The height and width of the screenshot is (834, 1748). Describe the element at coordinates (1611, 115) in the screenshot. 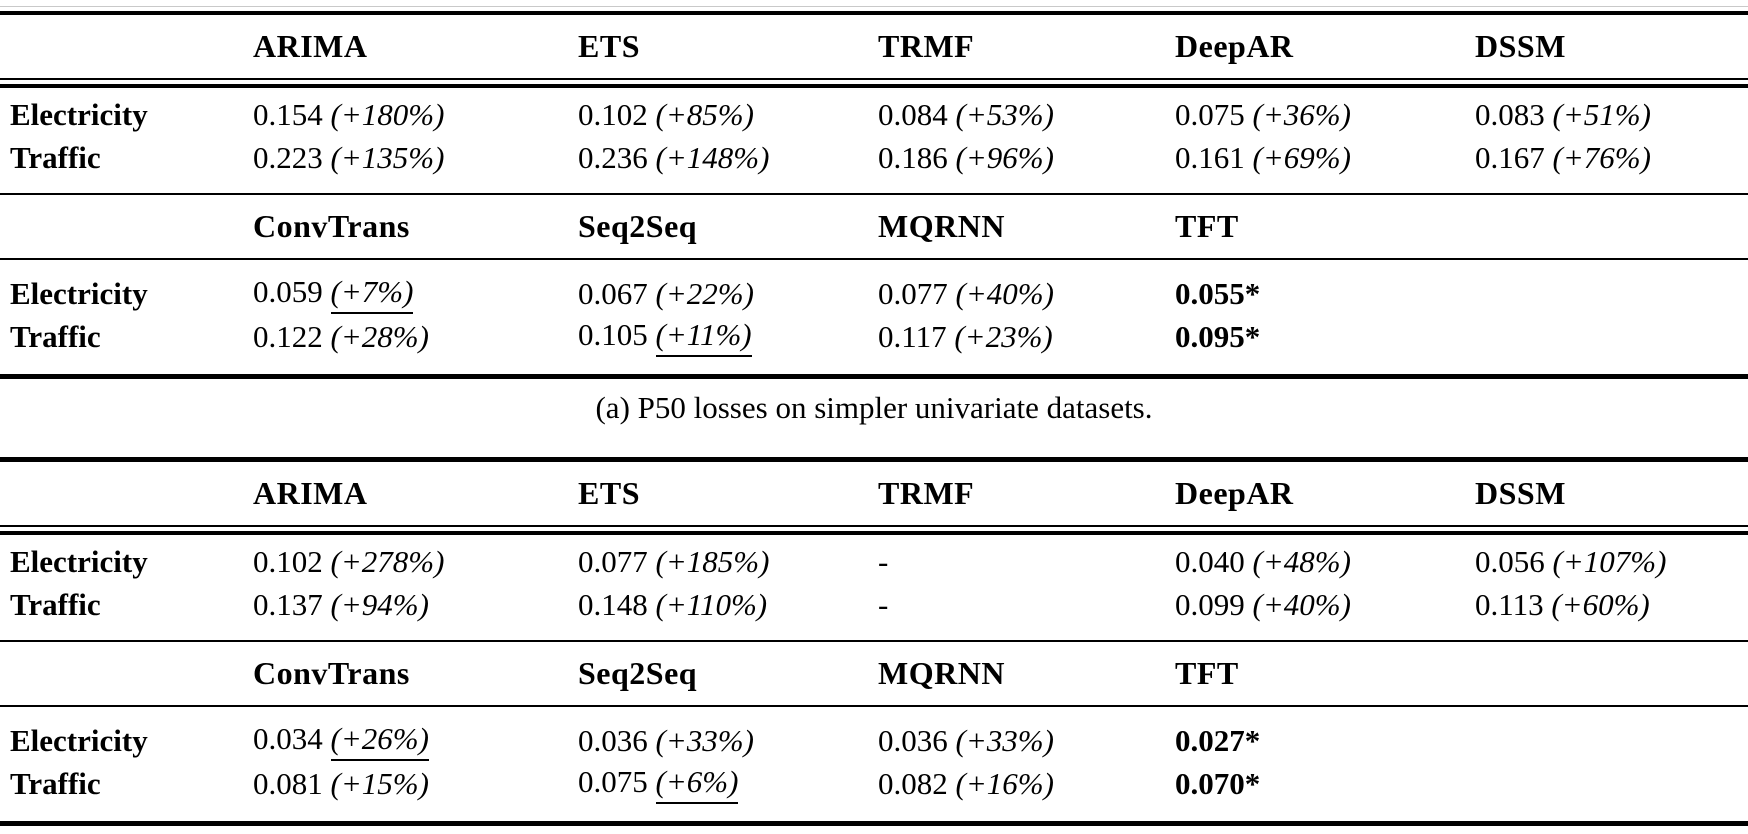

I see `metric-cell: 0.083 (+51%)` at that location.